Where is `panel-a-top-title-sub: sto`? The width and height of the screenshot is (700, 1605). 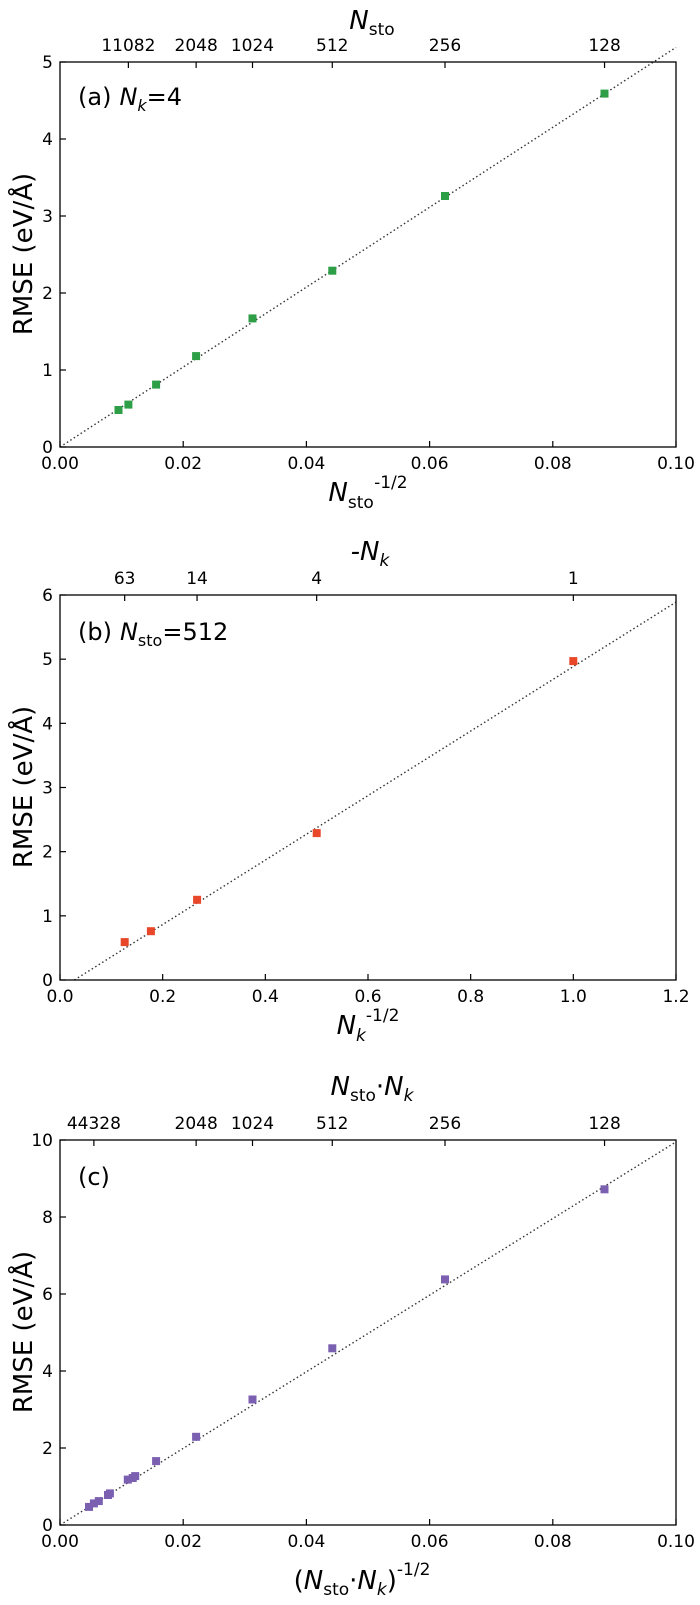 panel-a-top-title-sub: sto is located at coordinates (382, 30).